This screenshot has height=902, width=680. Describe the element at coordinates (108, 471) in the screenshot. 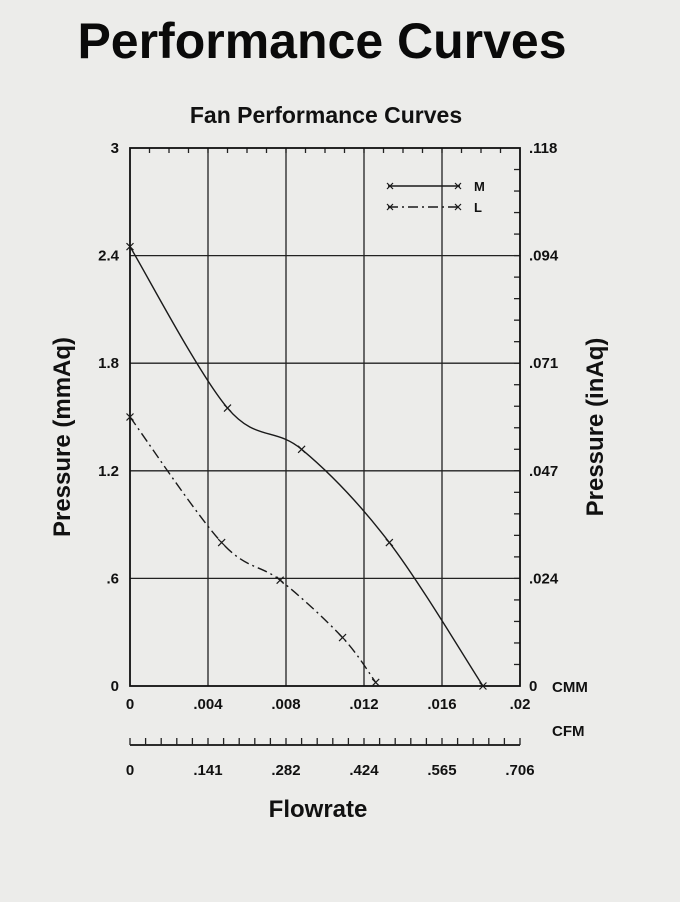

I see `y-tick-label-left-2: 1.2` at that location.